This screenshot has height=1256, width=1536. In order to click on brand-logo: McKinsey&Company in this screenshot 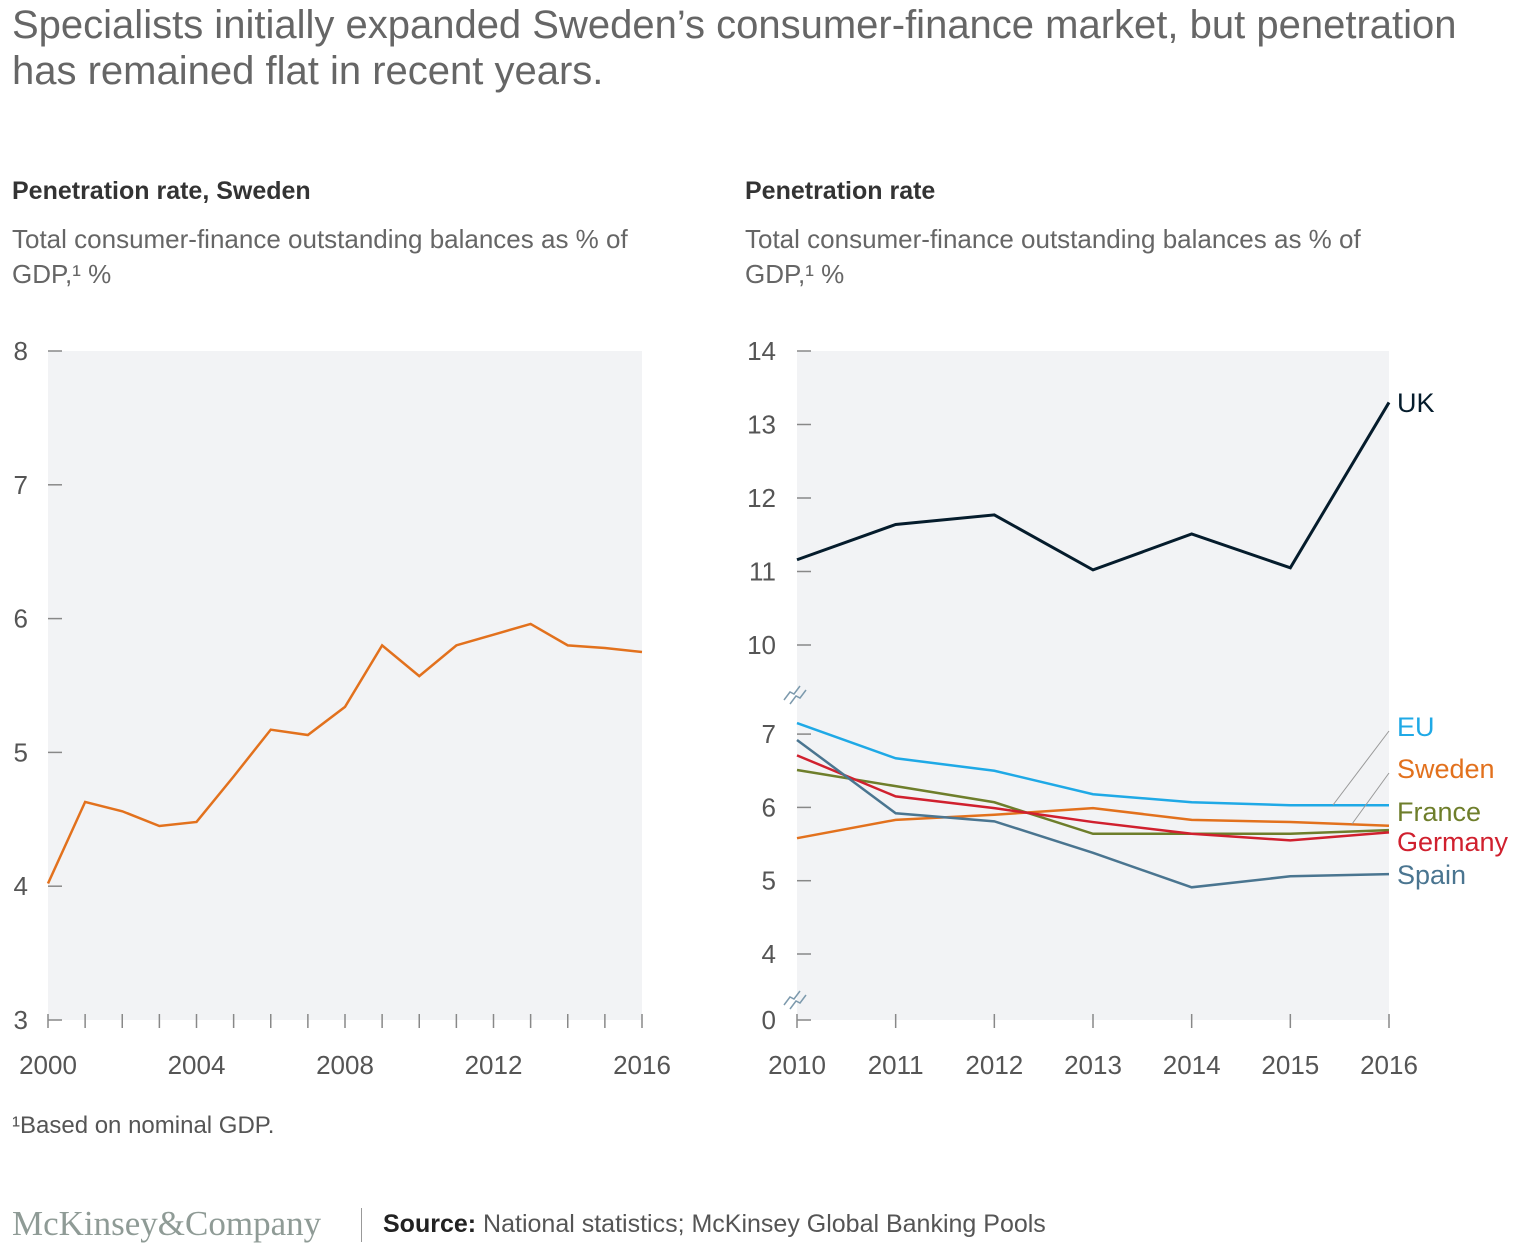, I will do `click(167, 1223)`.